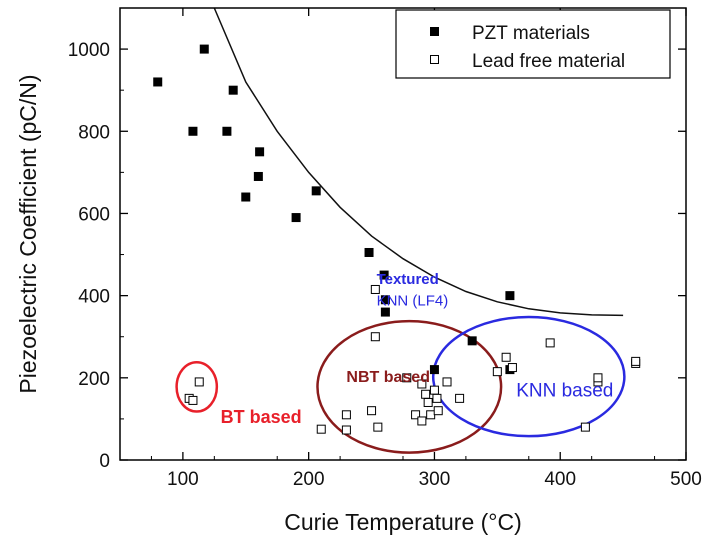  What do you see at coordinates (388, 377) in the screenshot?
I see `annotation-label: NBT based` at bounding box center [388, 377].